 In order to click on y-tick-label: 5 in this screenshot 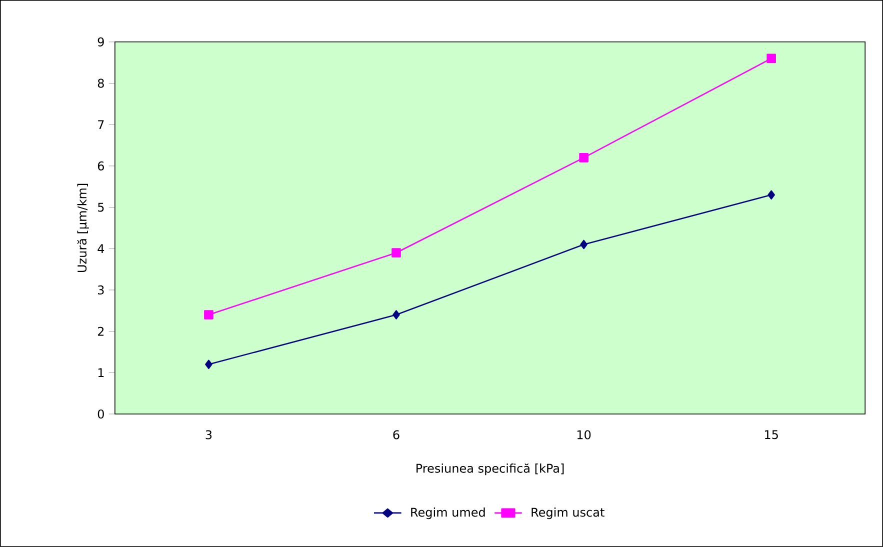, I will do `click(101, 207)`.